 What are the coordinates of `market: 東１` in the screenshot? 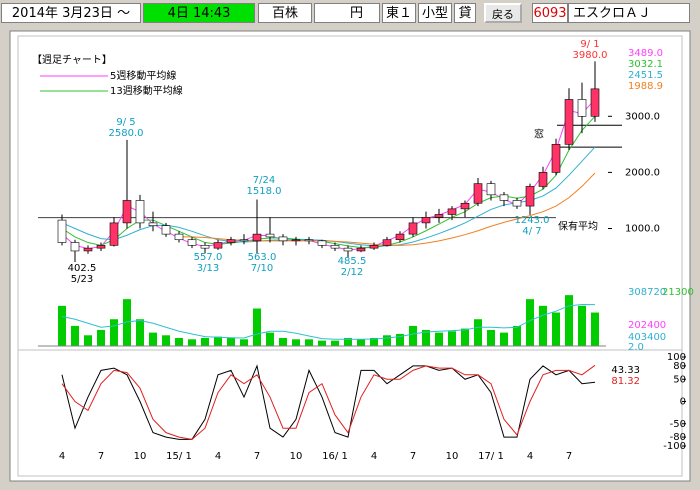 It's located at (399, 13).